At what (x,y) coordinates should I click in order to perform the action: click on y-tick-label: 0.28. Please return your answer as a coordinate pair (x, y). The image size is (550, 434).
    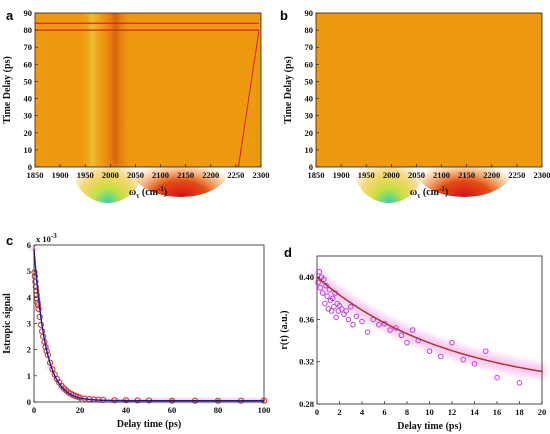
    Looking at the image, I should click on (306, 404).